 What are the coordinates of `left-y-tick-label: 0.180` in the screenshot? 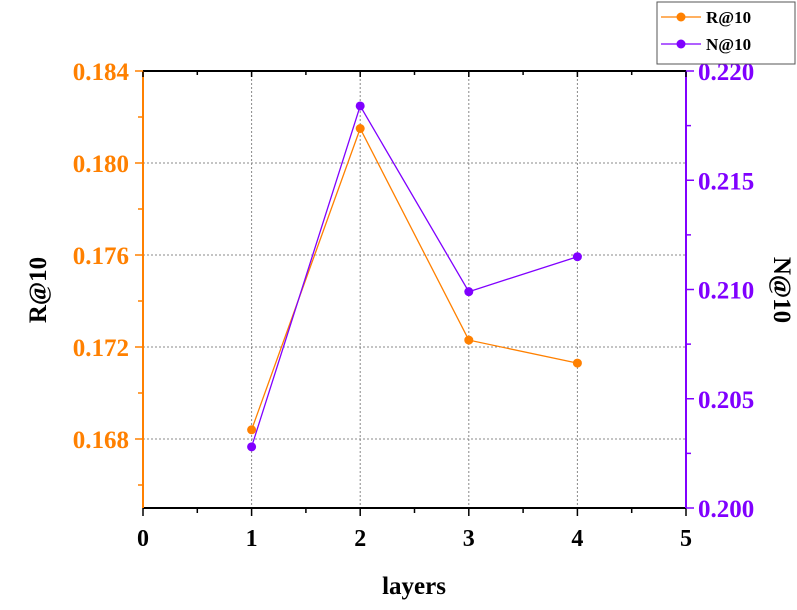 It's located at (101, 164).